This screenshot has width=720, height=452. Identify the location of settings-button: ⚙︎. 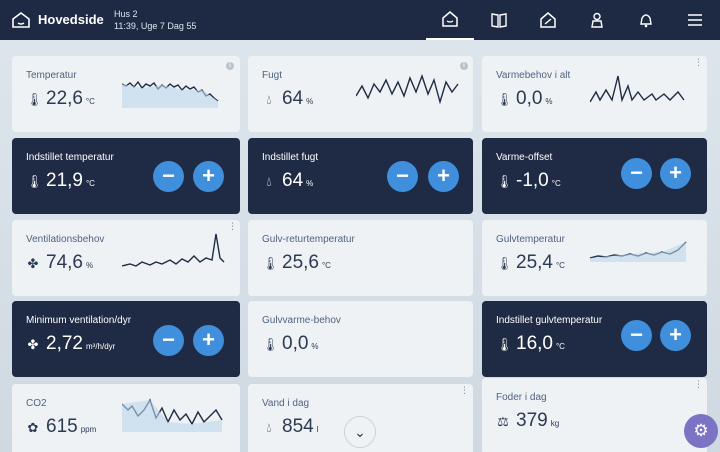
(701, 431).